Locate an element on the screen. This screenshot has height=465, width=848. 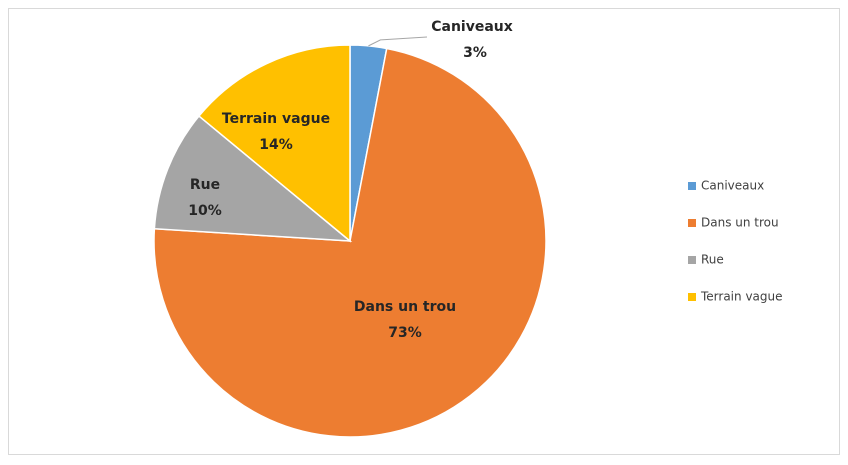
legend-label: Rue is located at coordinates (712, 260).